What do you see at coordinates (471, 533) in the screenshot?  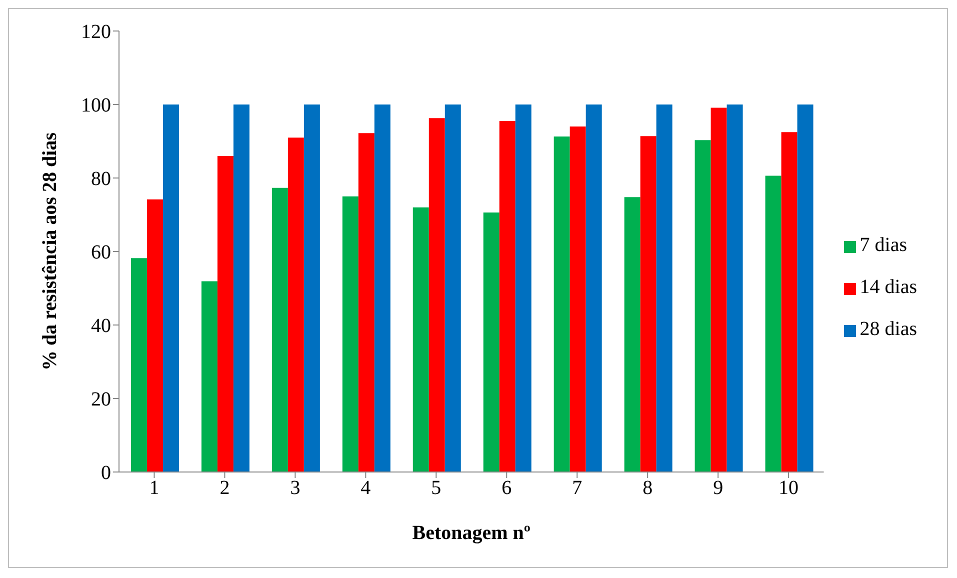 I see `x-axis-title: Betonagem nº` at bounding box center [471, 533].